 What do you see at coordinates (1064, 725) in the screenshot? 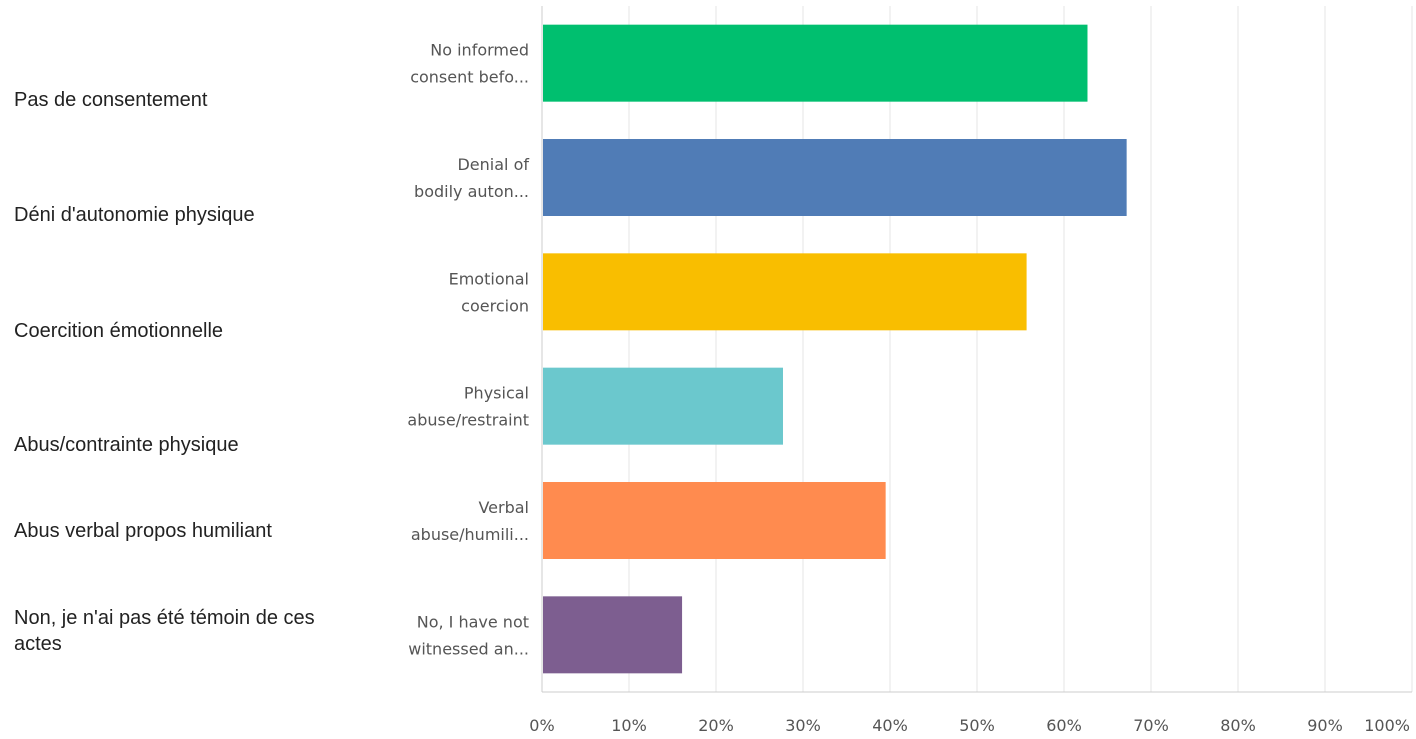
I see `x-tick-label: 60%` at bounding box center [1064, 725].